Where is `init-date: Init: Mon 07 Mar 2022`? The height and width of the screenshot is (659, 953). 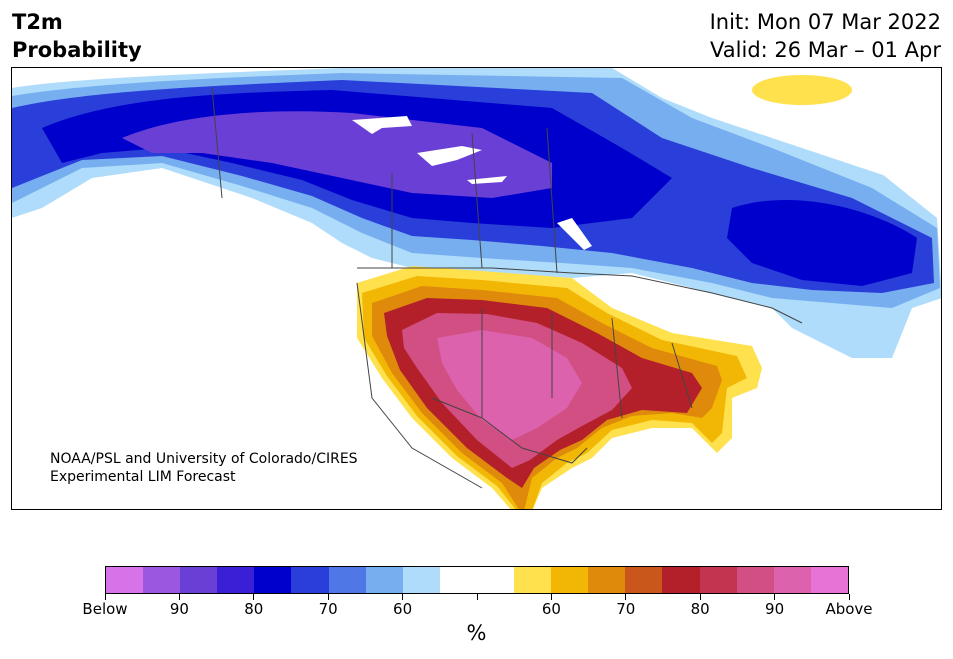
init-date: Init: Mon 07 Mar 2022 is located at coordinates (825, 22).